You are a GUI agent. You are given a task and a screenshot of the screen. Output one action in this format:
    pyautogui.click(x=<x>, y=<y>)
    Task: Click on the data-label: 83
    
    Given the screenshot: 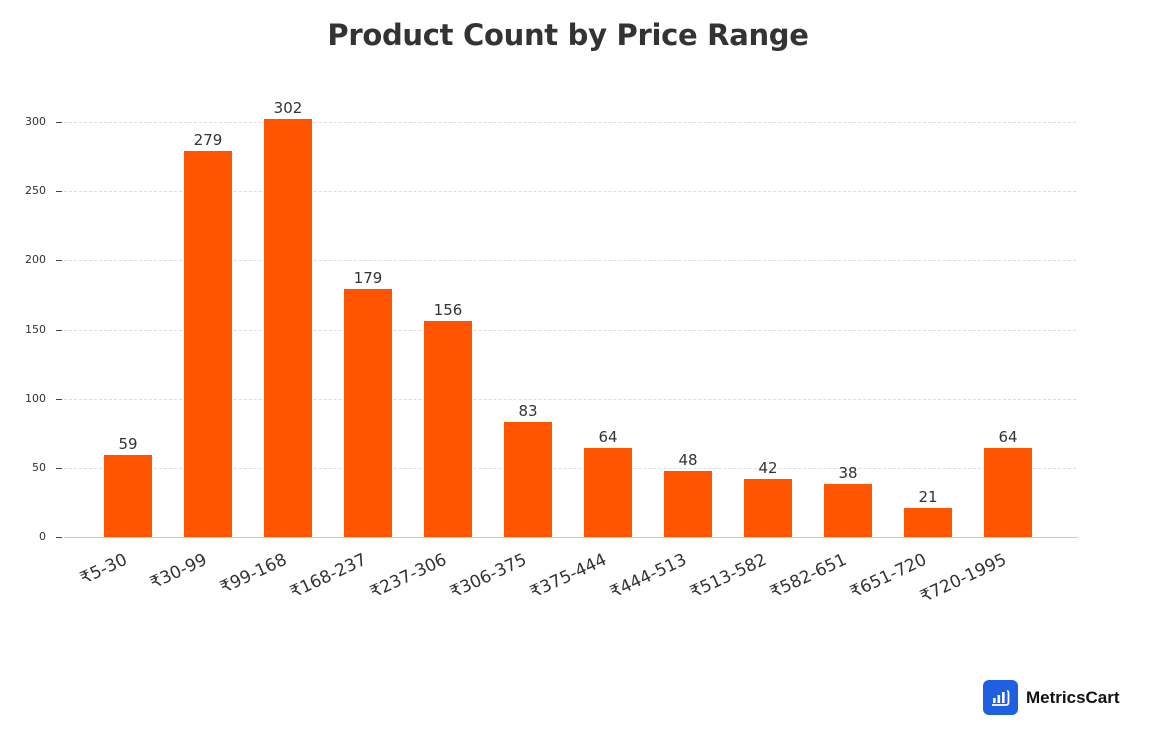 What is the action you would take?
    pyautogui.click(x=528, y=411)
    